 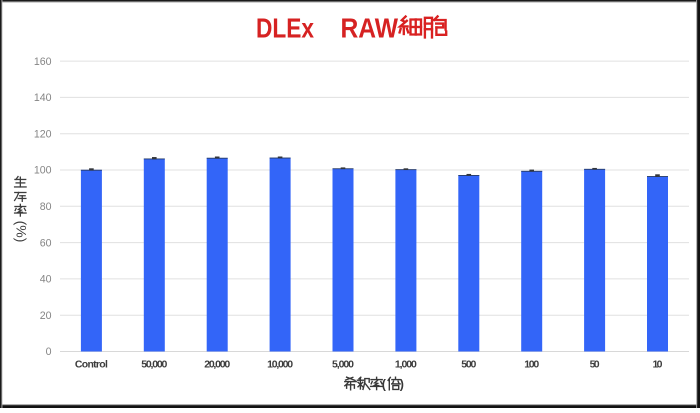 What do you see at coordinates (46, 316) in the screenshot?
I see `svg-text: 20` at bounding box center [46, 316].